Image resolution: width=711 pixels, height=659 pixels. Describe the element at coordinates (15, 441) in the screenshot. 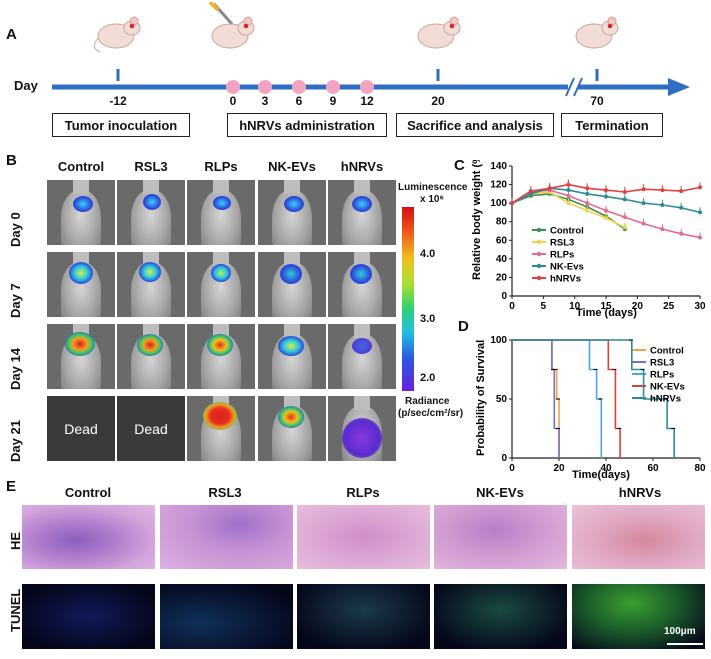

I see `imaging-row-header: Day 21` at that location.